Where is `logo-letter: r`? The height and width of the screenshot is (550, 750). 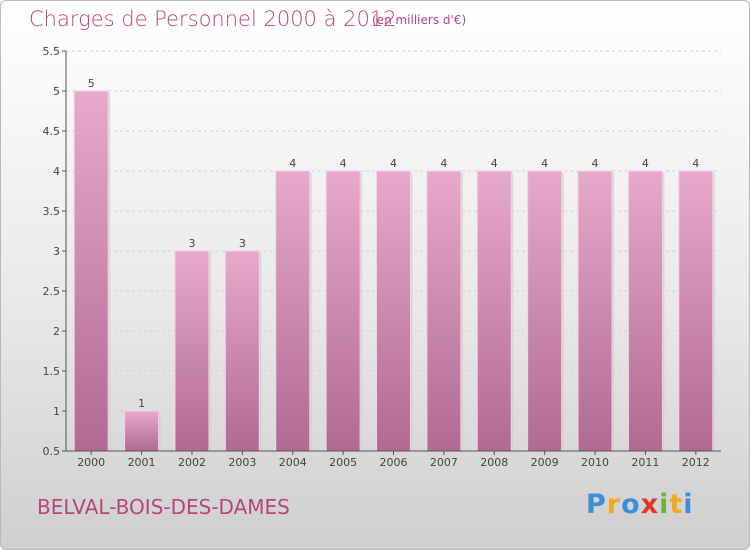 logo-letter: r is located at coordinates (614, 504).